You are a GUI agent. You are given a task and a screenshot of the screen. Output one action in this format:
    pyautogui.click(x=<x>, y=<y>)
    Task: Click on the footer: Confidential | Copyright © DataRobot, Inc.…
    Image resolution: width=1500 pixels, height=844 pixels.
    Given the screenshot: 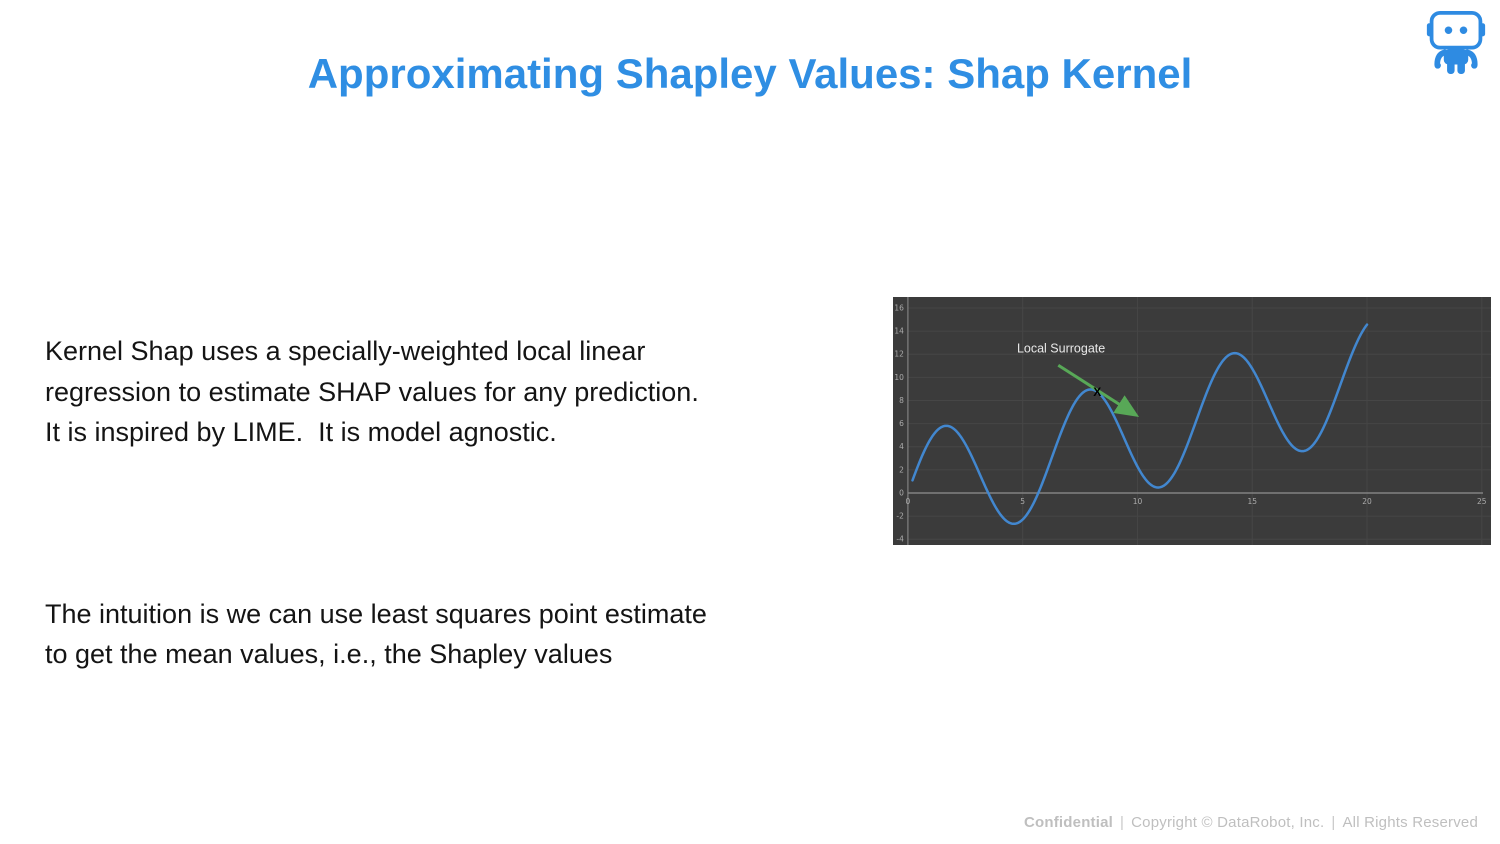 What is the action you would take?
    pyautogui.click(x=1251, y=822)
    